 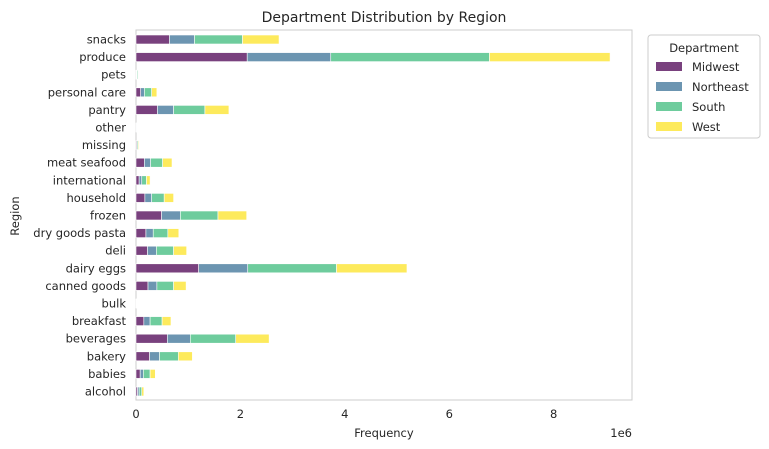 I want to click on y-tick-label: produce, so click(x=102, y=57).